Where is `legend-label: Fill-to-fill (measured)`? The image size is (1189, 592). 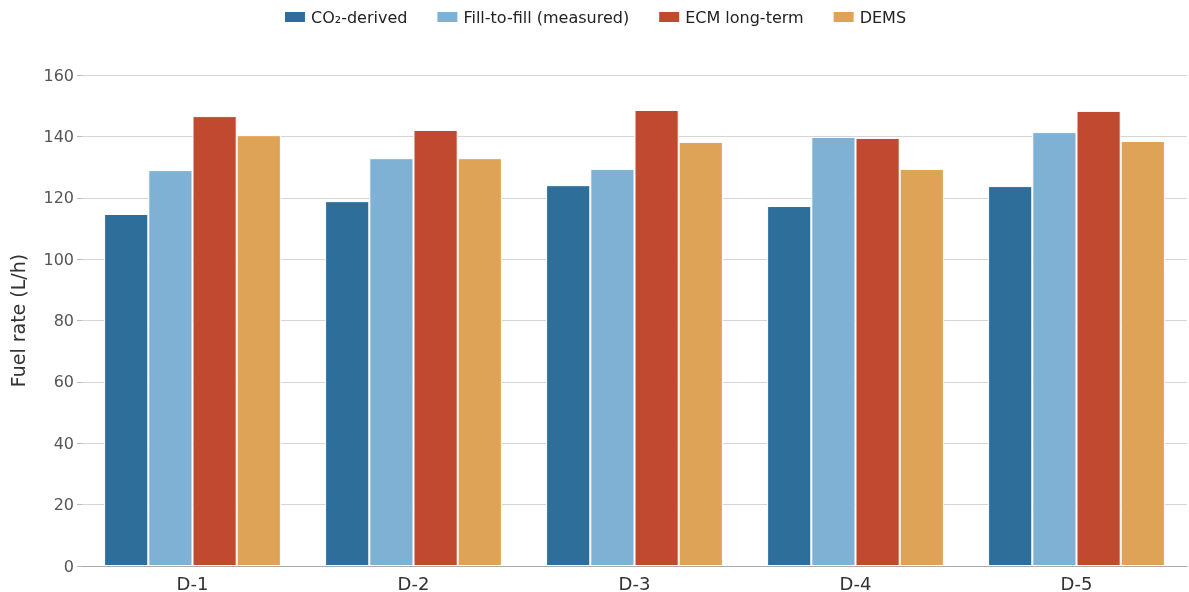 legend-label: Fill-to-fill (measured) is located at coordinates (546, 17).